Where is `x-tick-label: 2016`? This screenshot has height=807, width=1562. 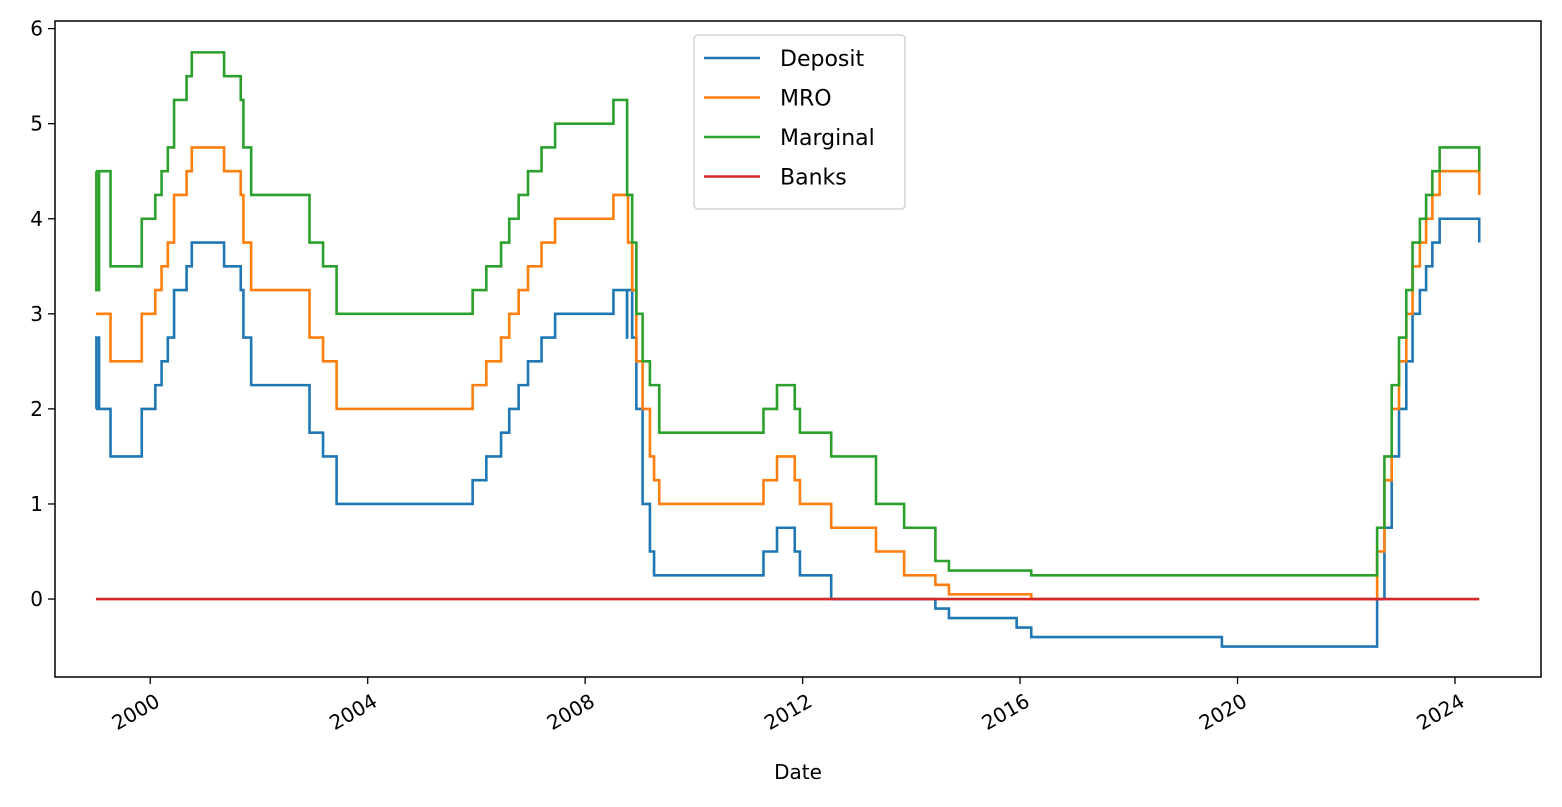 x-tick-label: 2016 is located at coordinates (1005, 712).